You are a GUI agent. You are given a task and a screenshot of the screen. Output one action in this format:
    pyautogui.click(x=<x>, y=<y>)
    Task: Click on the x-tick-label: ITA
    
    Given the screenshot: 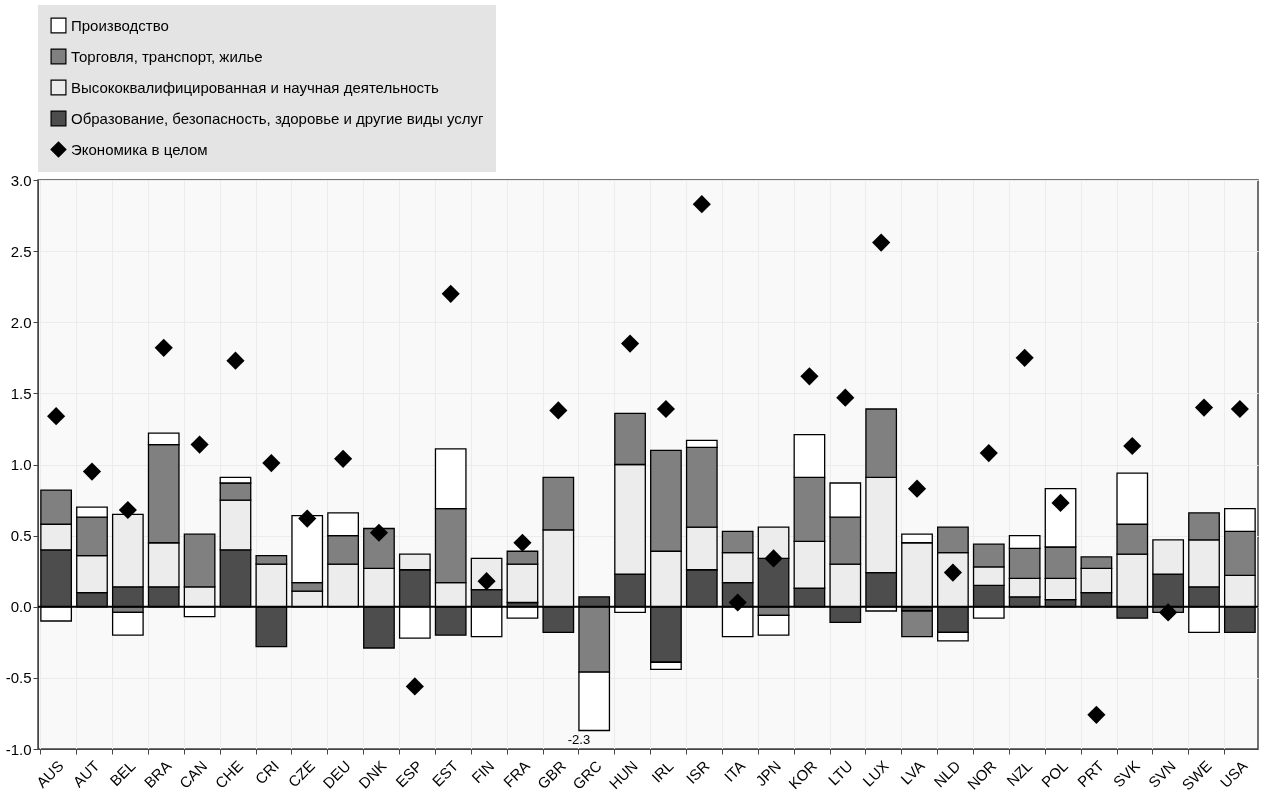 What is the action you would take?
    pyautogui.click(x=734, y=771)
    